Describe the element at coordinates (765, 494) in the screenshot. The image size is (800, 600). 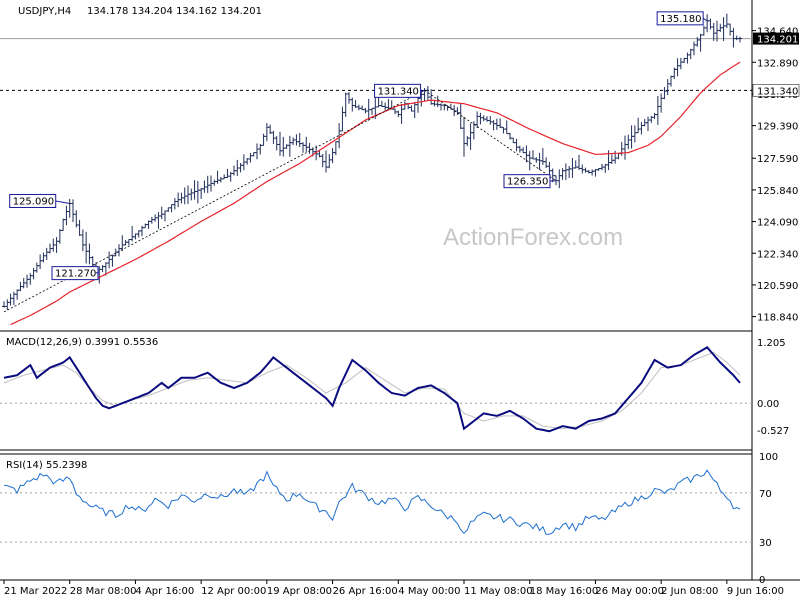
I see `rsi-tick-label: 70` at that location.